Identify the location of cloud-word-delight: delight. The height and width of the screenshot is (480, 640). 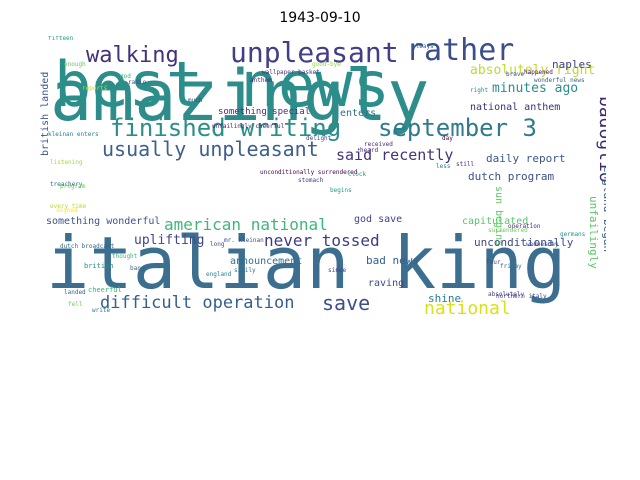
(319, 138).